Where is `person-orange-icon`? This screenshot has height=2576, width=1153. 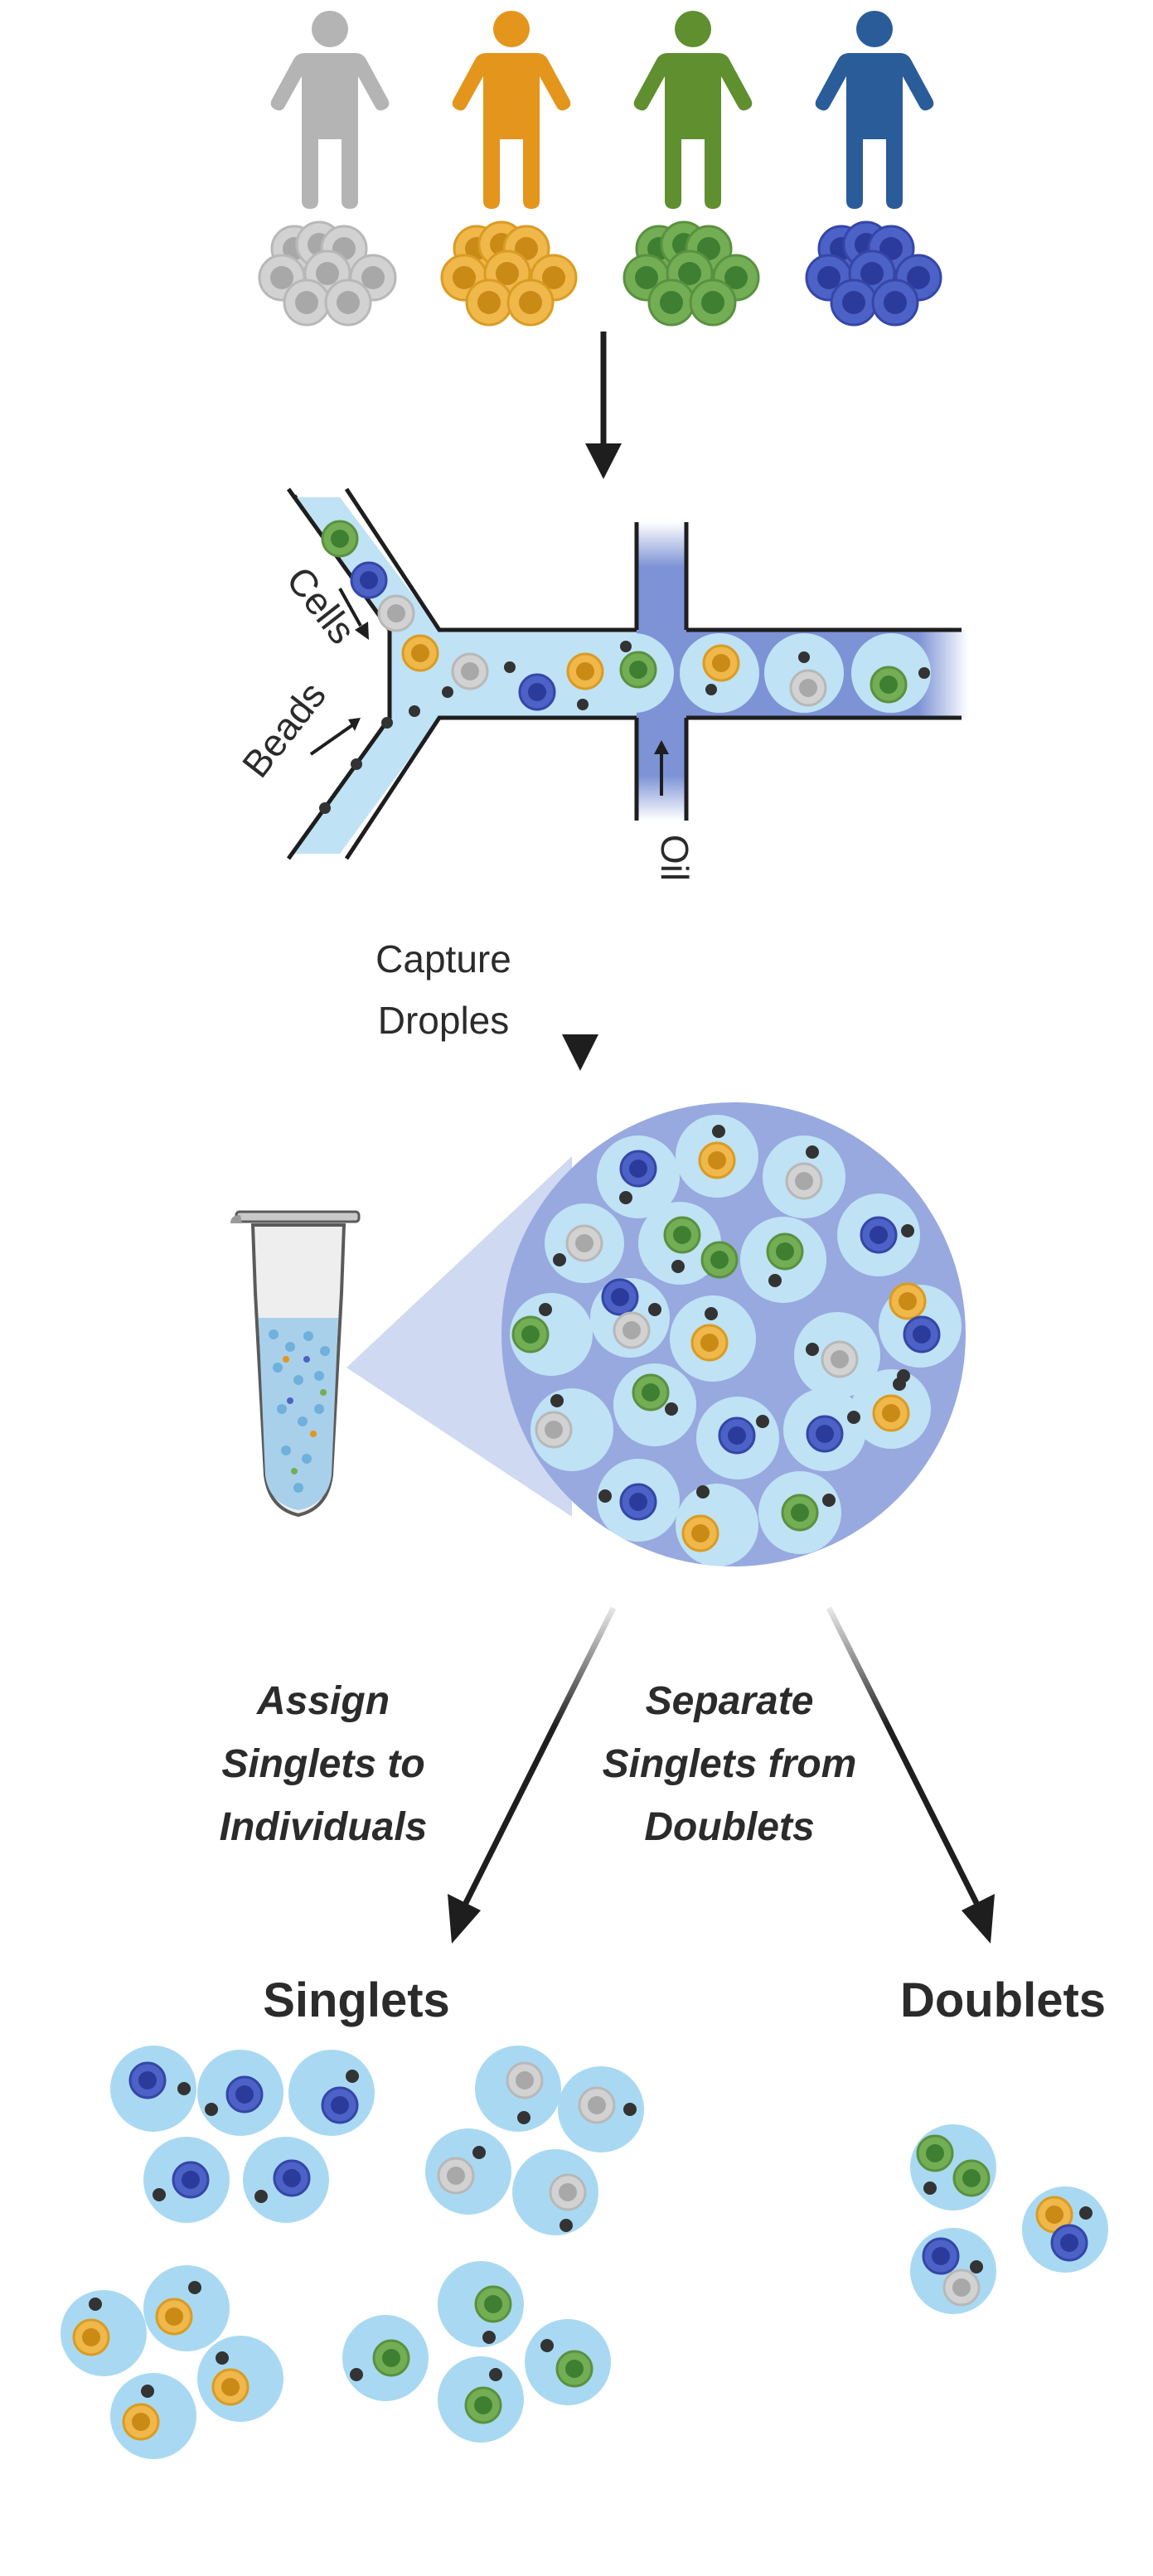 person-orange-icon is located at coordinates (511, 110).